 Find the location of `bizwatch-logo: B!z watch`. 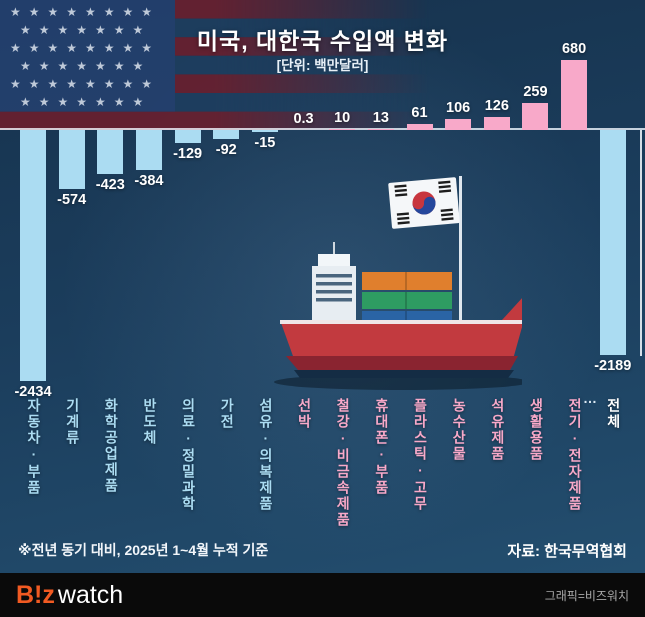

bizwatch-logo: B!z watch is located at coordinates (69, 595).